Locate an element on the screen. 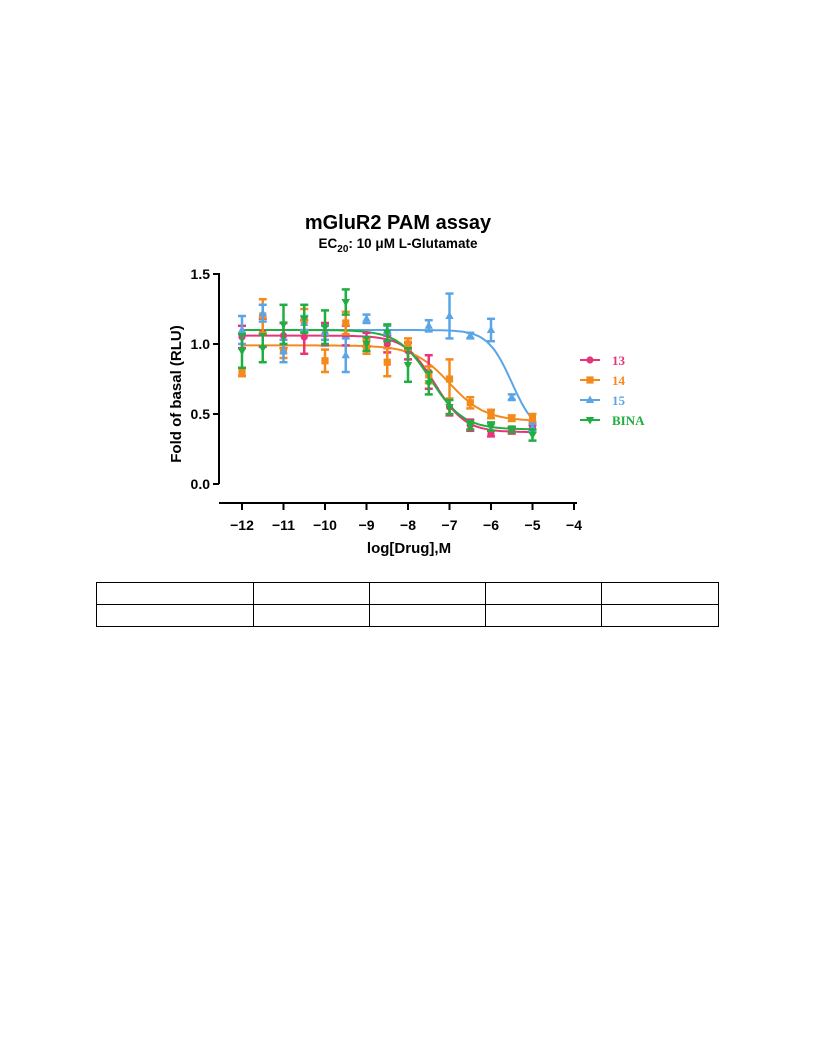 The image size is (816, 1056). x-tick-label: −10 is located at coordinates (325, 525).